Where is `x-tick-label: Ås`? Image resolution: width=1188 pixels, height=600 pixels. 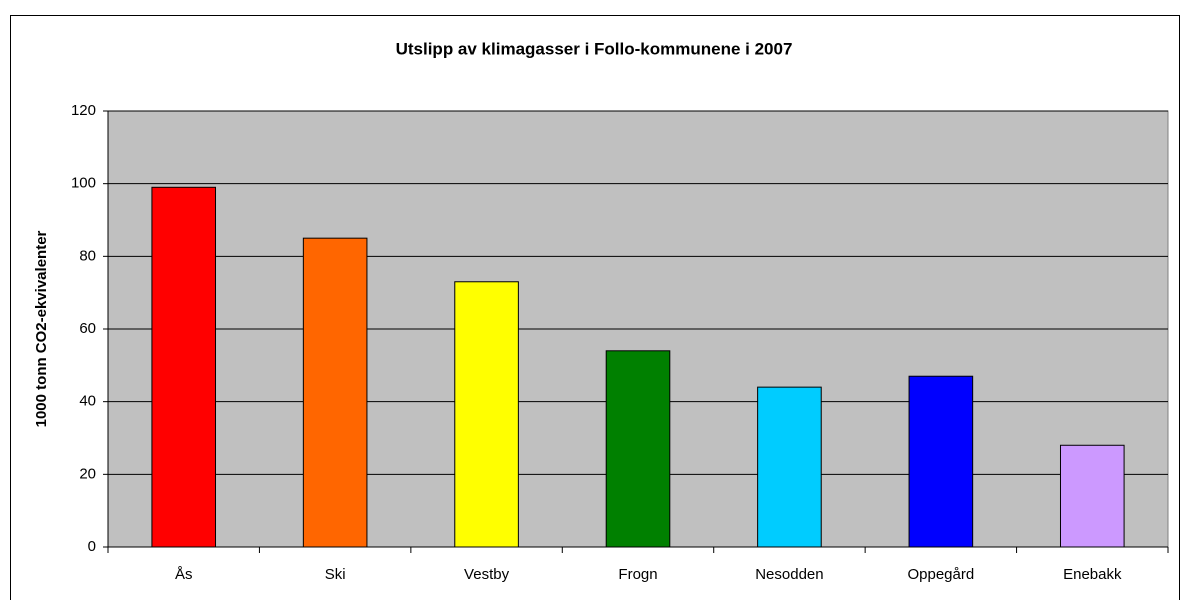 x-tick-label: Ås is located at coordinates (184, 574).